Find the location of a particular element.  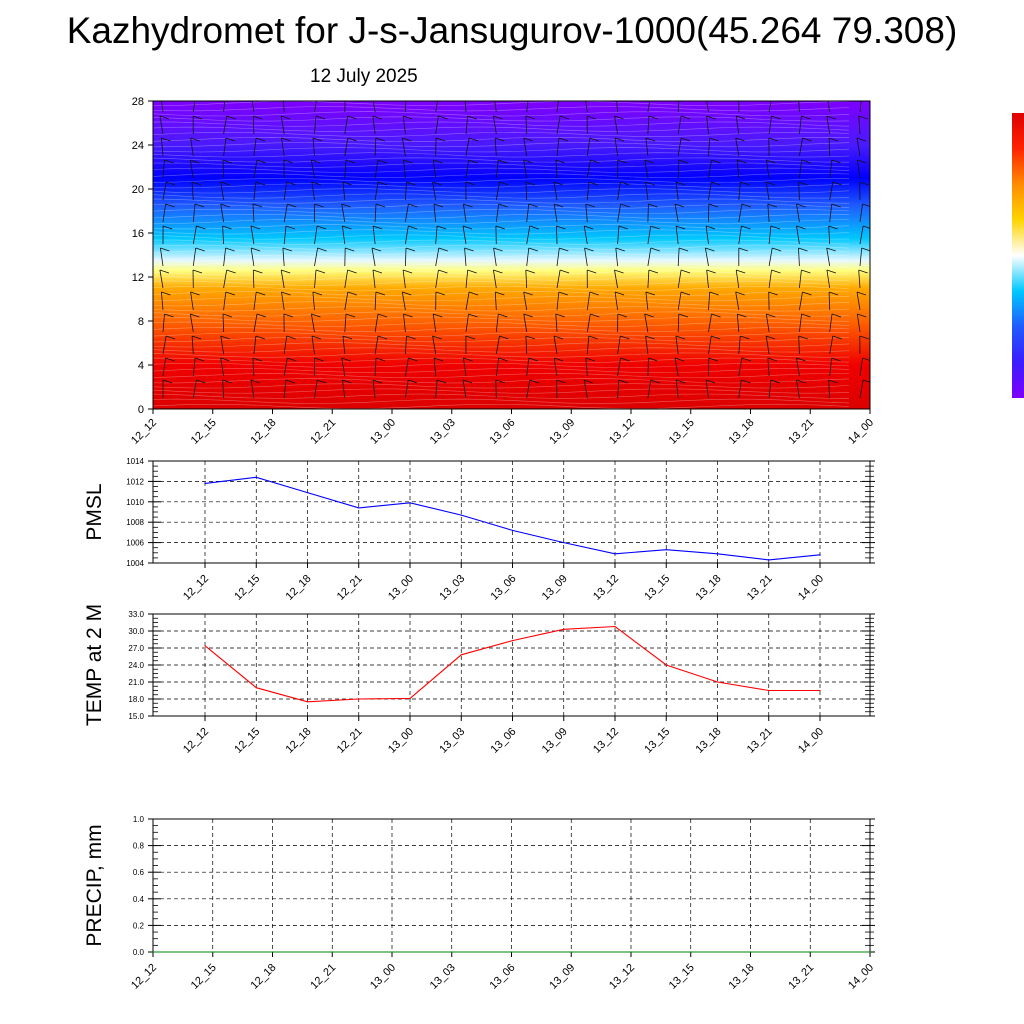

heatmap-y-tick-label: 16 is located at coordinates (138, 234).